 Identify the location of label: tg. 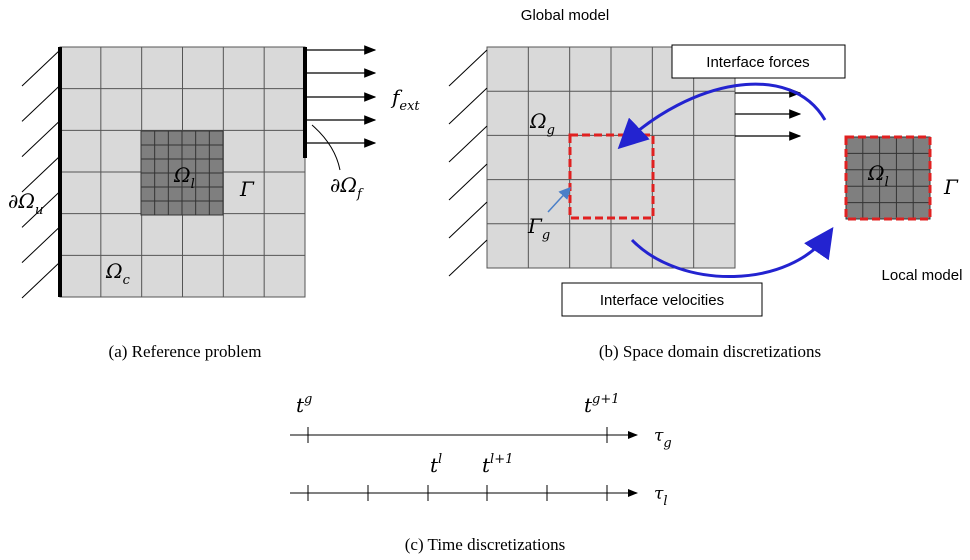
(304, 404).